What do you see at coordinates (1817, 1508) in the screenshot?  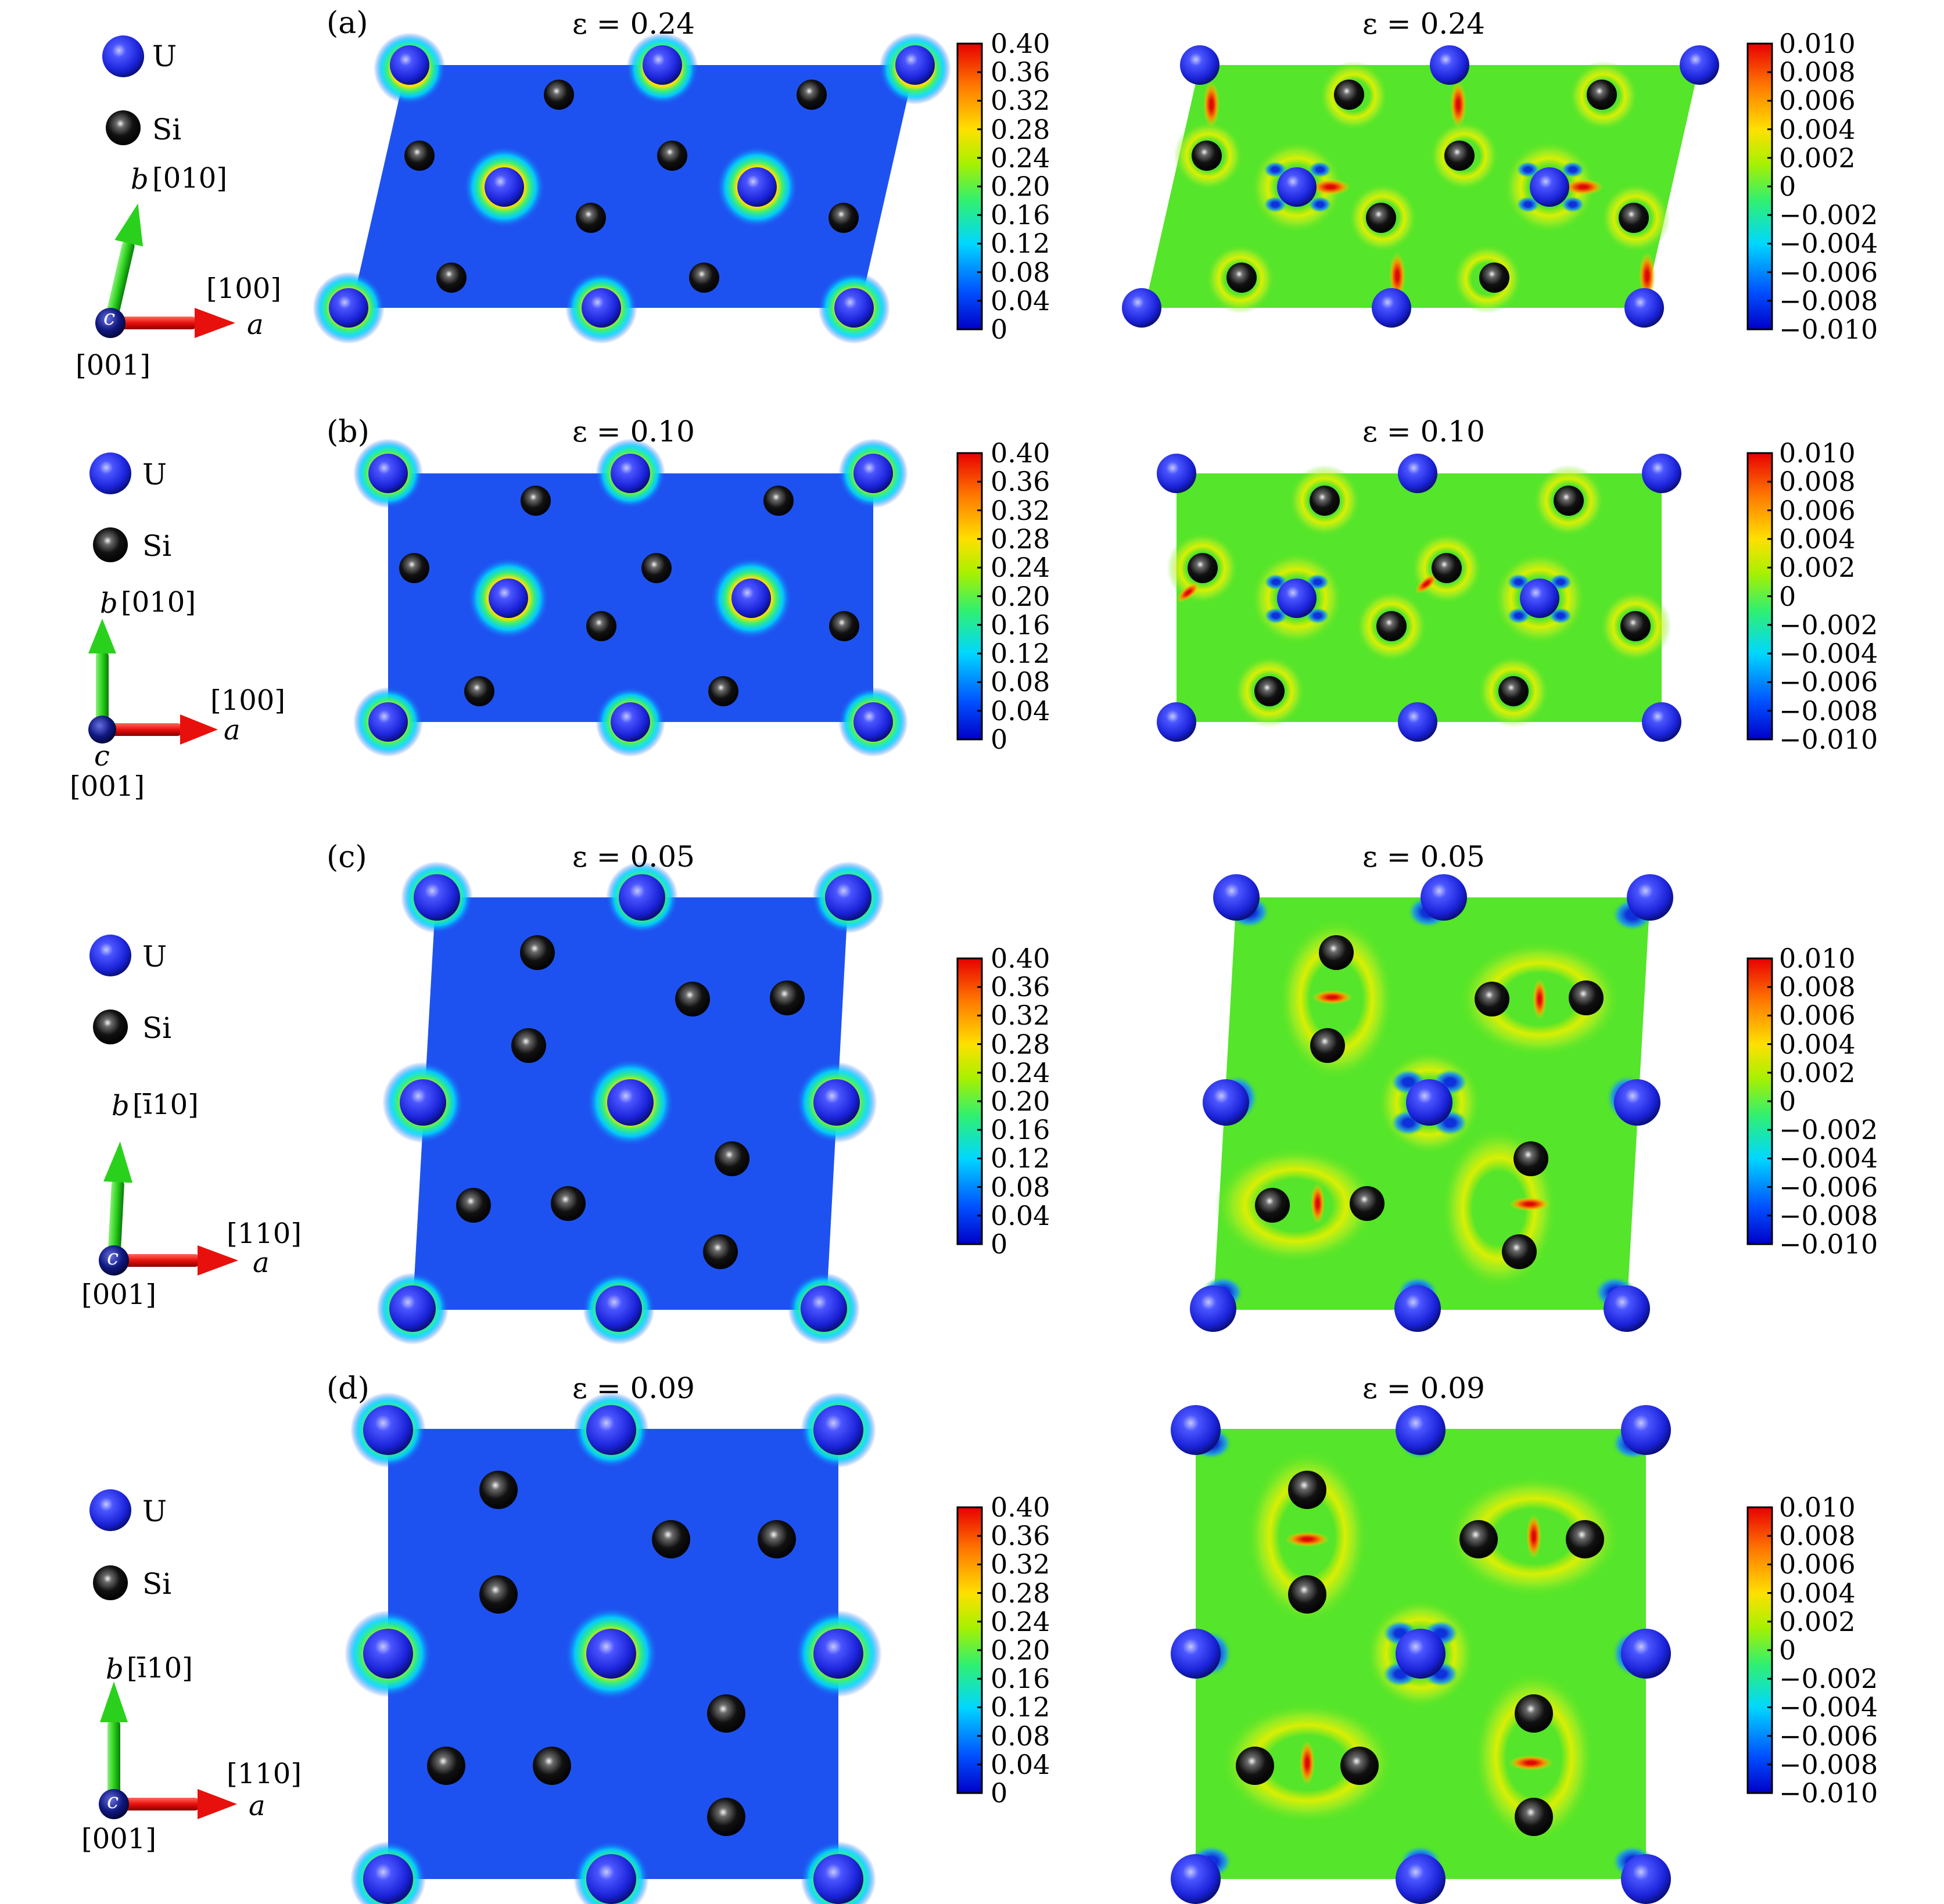 I see `colorbar-tick-label: 0.010` at bounding box center [1817, 1508].